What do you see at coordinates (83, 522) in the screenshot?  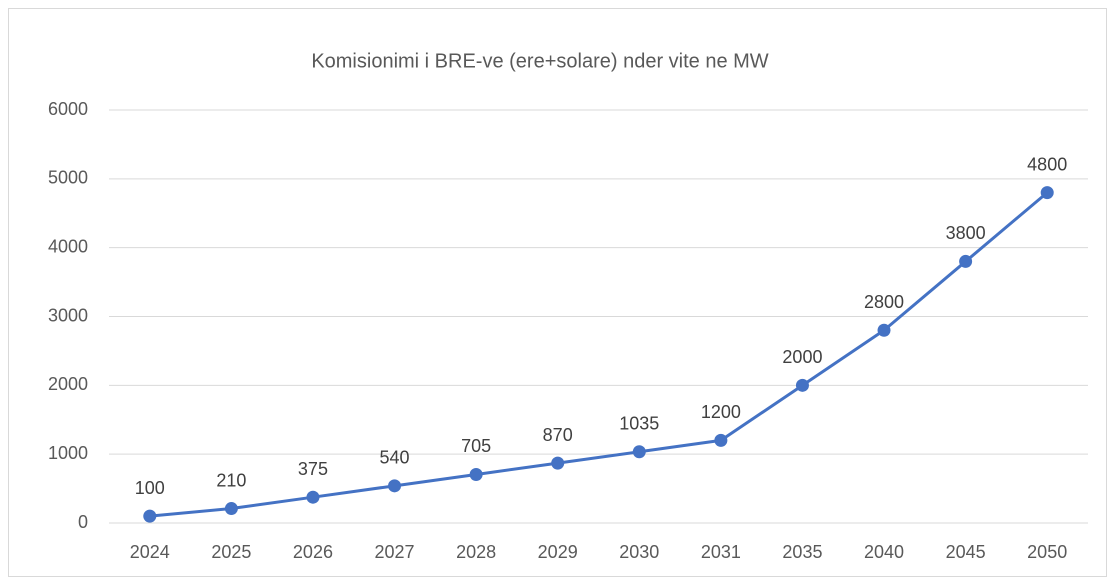 I see `y-tick-label: 0` at bounding box center [83, 522].